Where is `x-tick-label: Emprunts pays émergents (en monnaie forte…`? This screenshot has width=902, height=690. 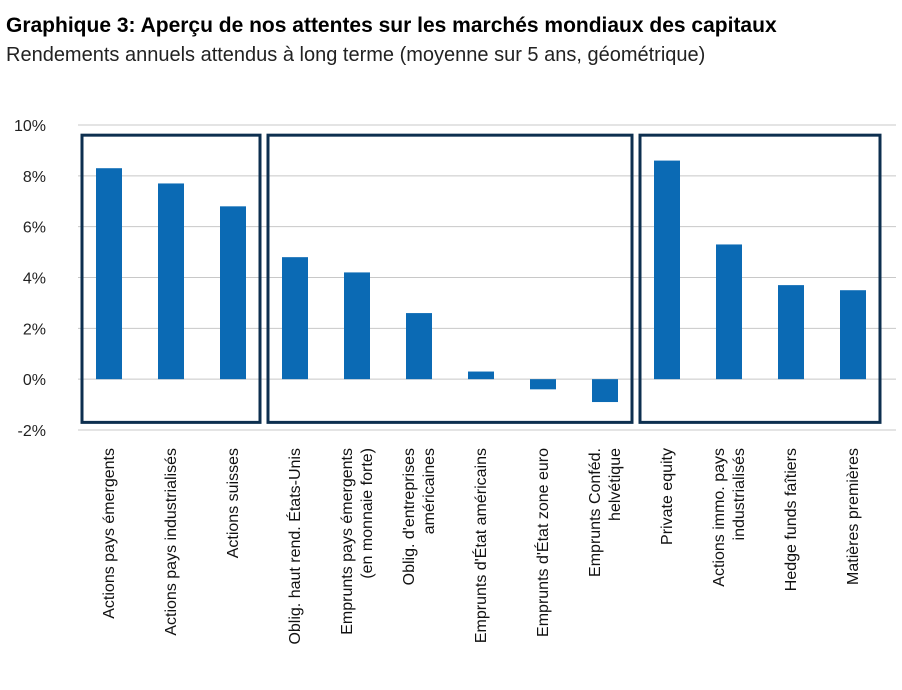
x-tick-label: Emprunts pays émergents (en monnaie forte… is located at coordinates (357, 541).